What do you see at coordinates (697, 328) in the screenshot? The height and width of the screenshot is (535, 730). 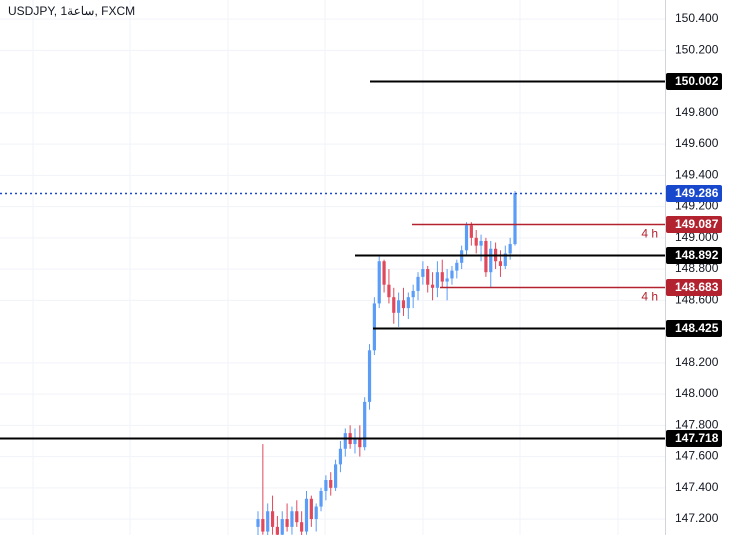 I see `level-price-label: 148.425` at bounding box center [697, 328].